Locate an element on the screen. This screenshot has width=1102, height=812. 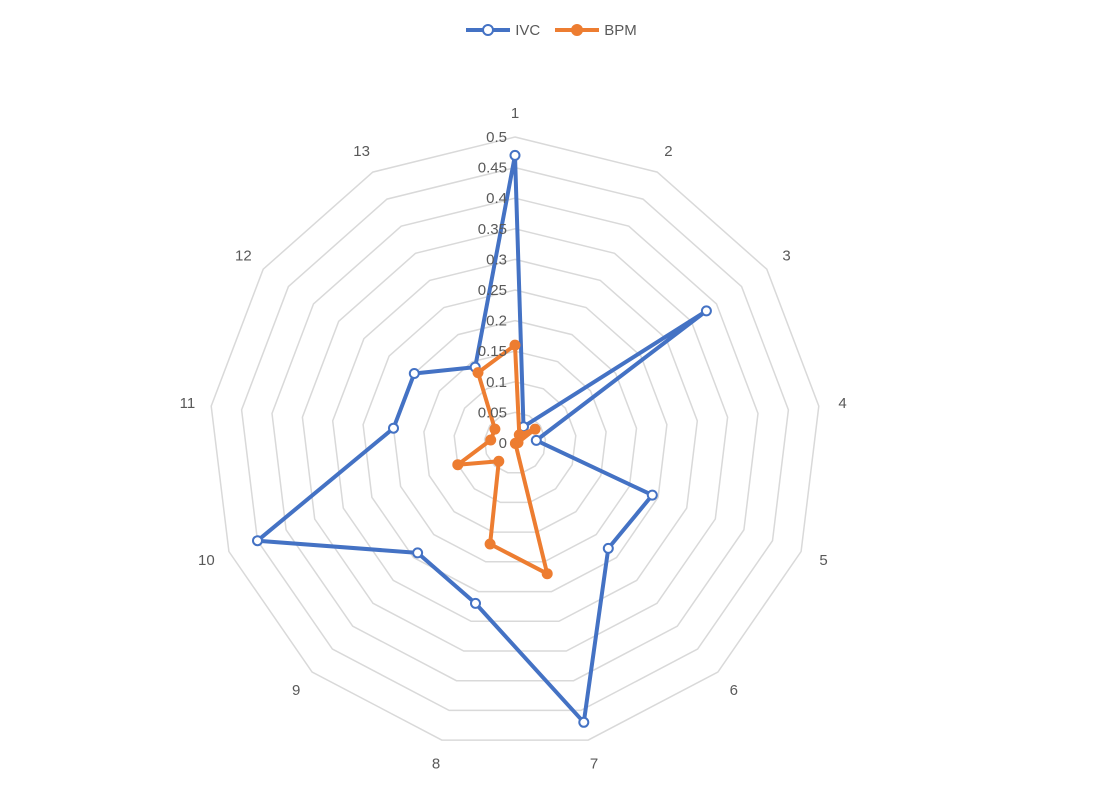
category-label: 4 is located at coordinates (842, 403).